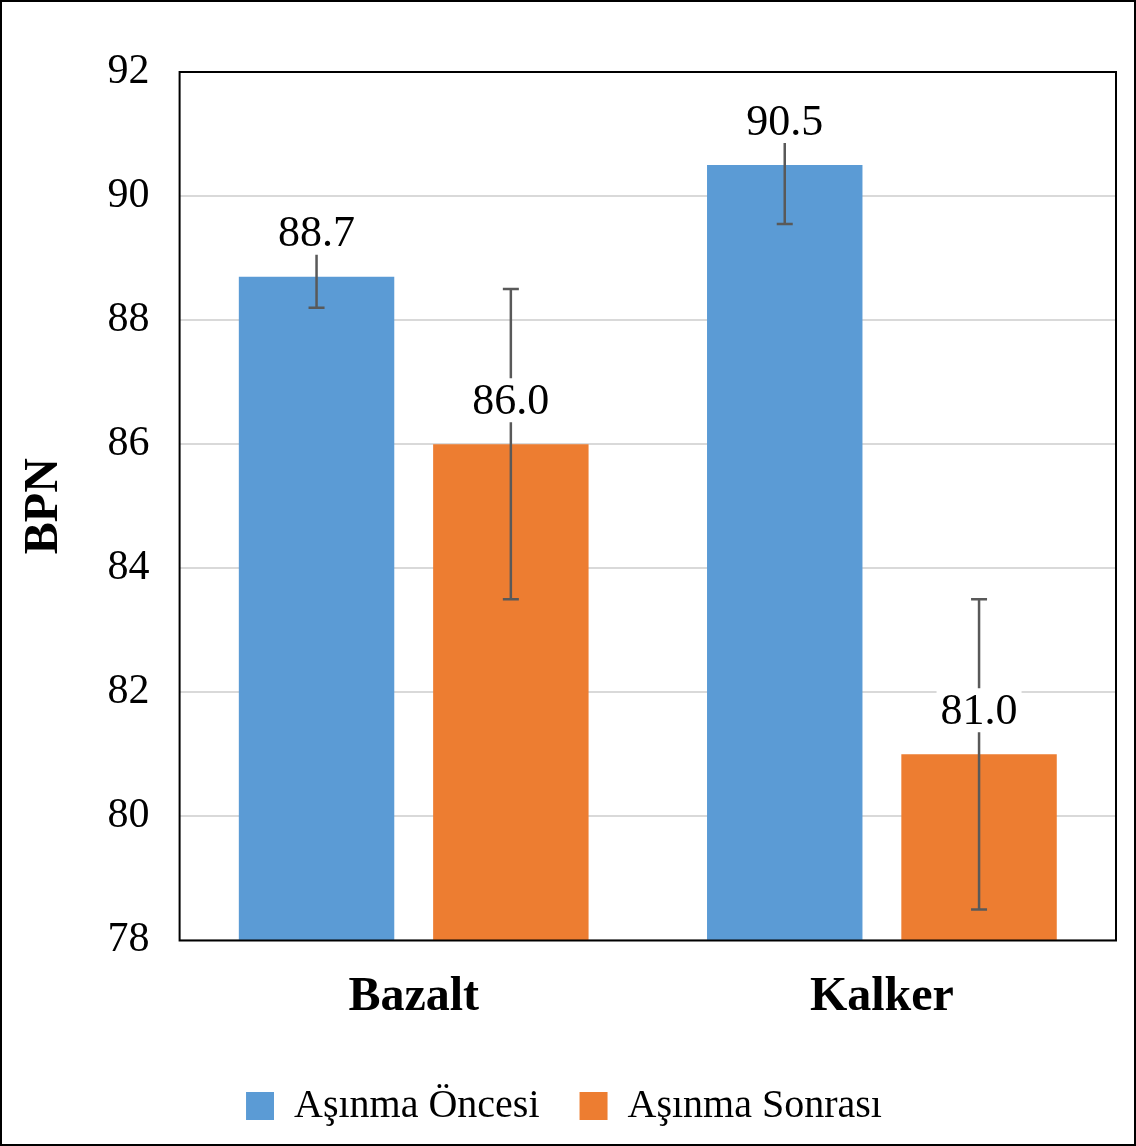  I want to click on y-tick-label: 86, so click(128, 441).